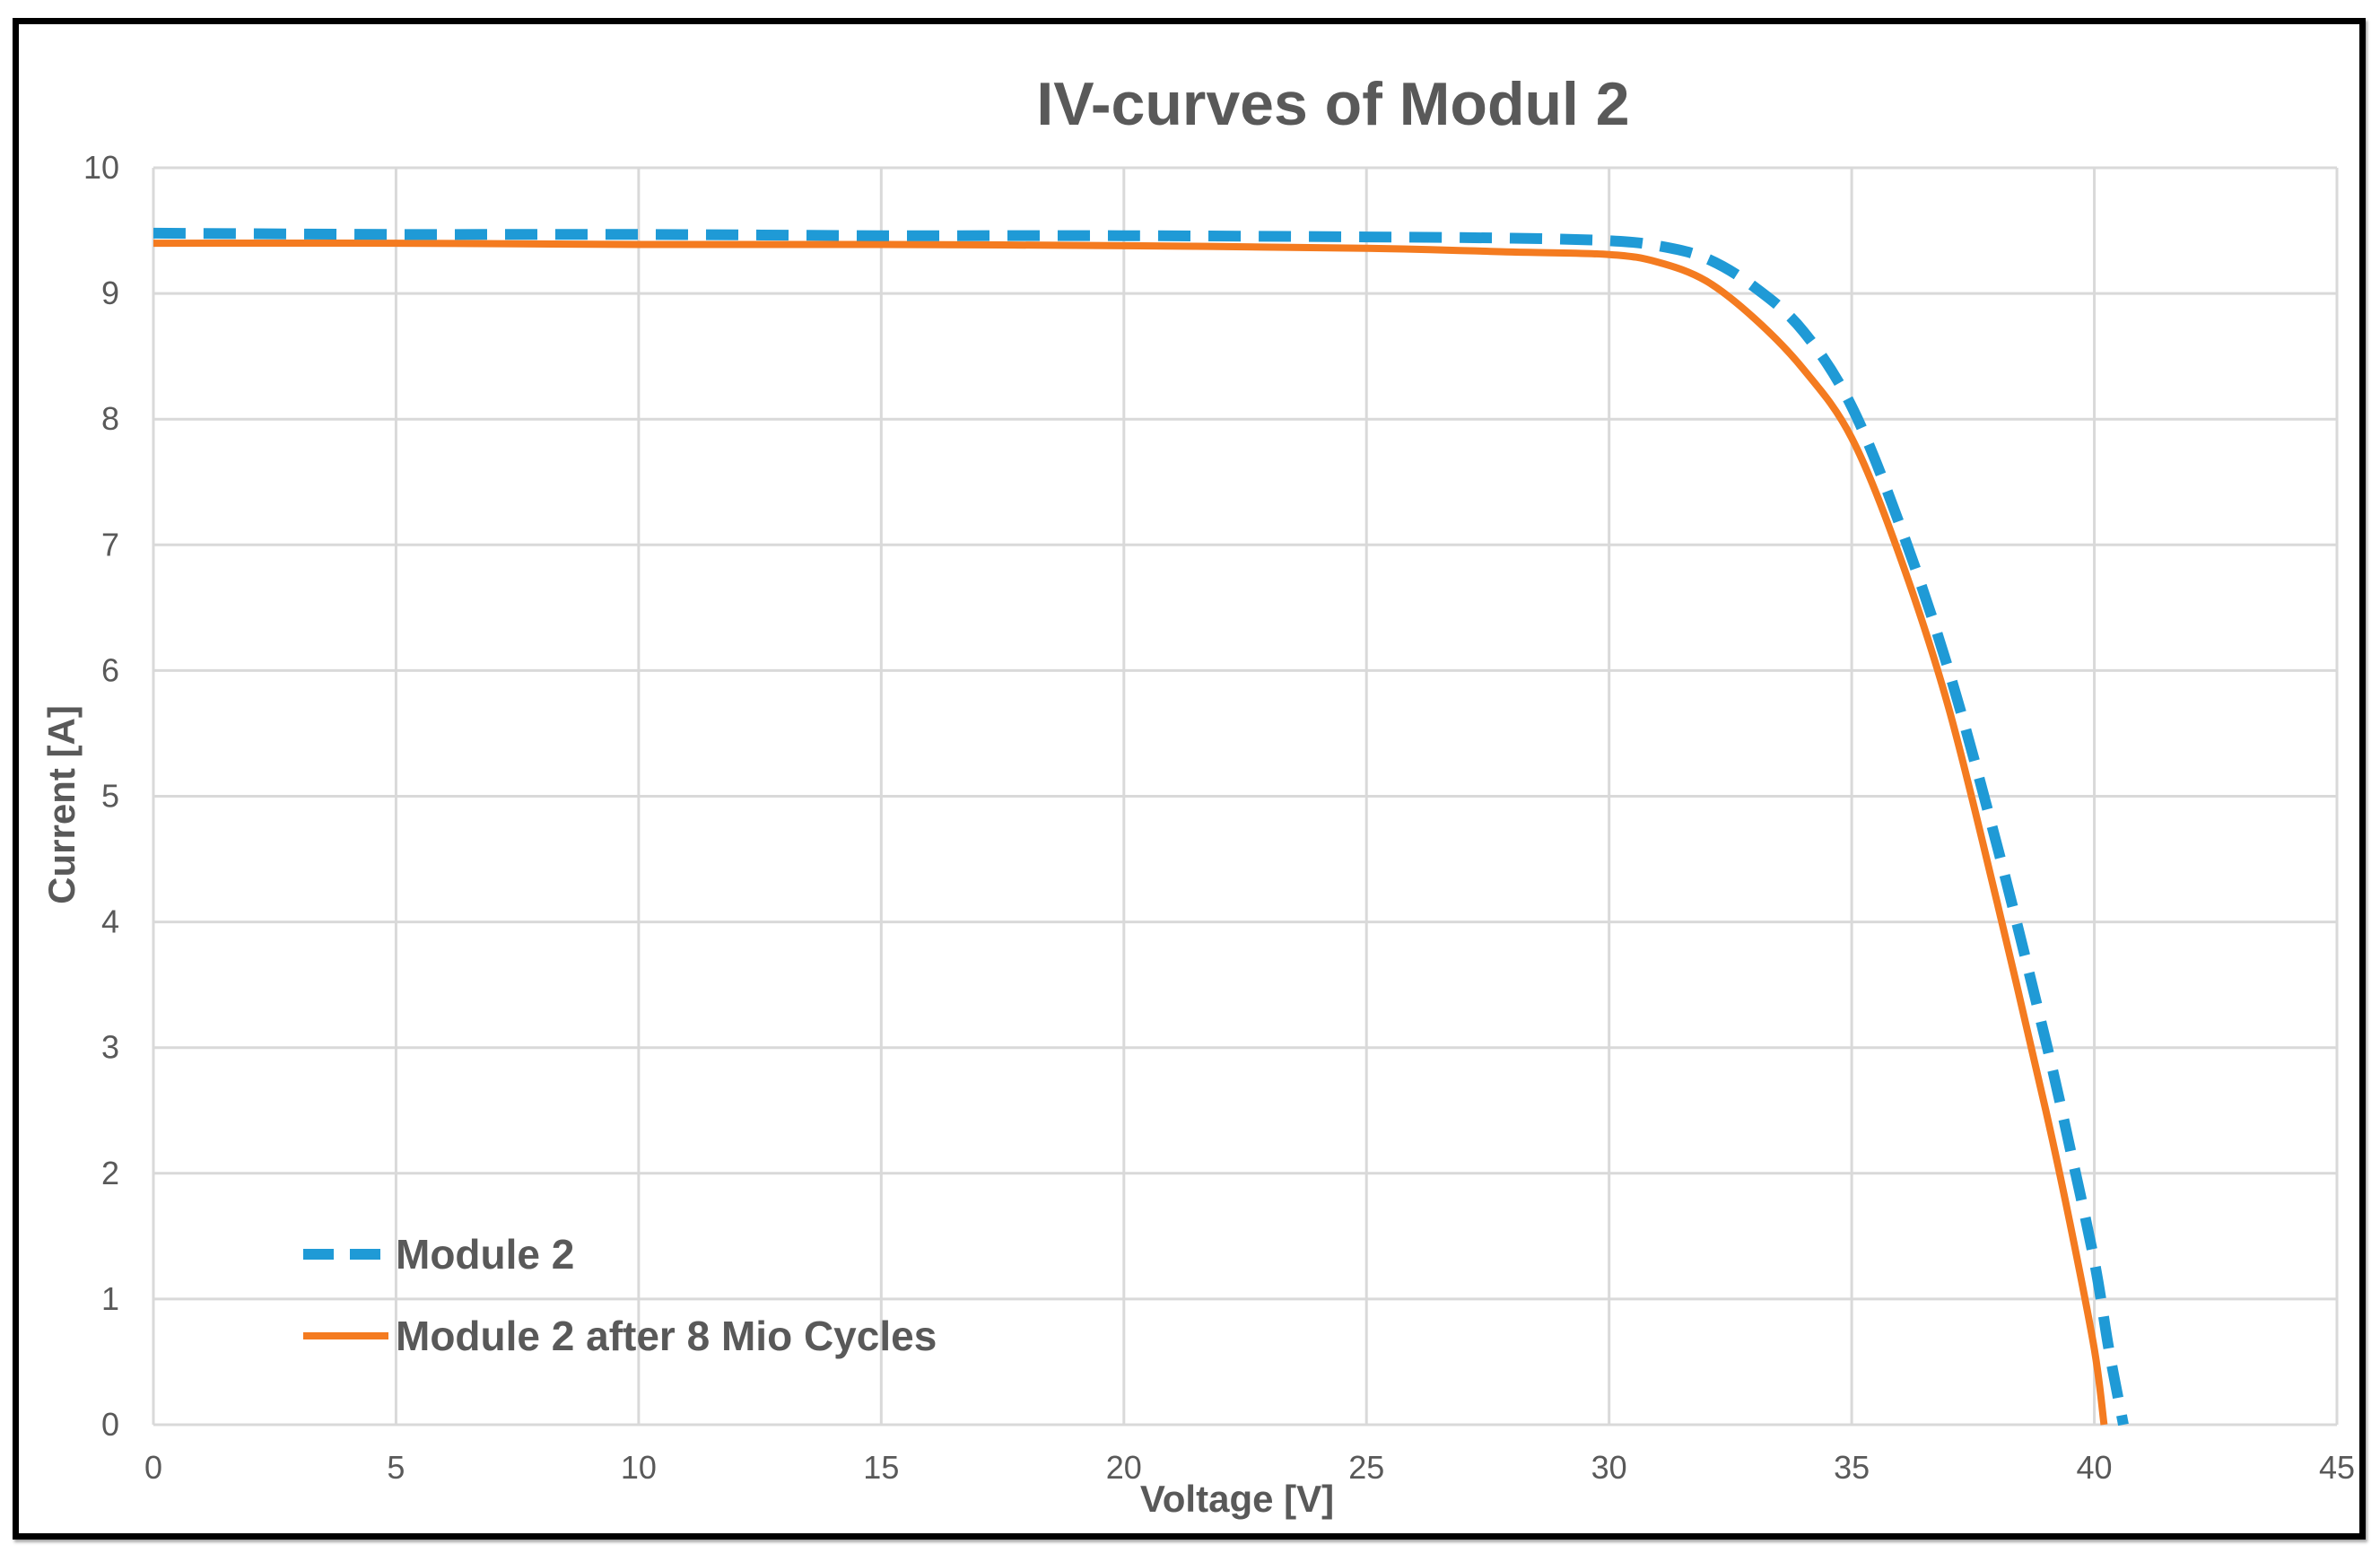 The width and height of the screenshot is (2380, 1553). I want to click on y-tick-label: 9, so click(110, 293).